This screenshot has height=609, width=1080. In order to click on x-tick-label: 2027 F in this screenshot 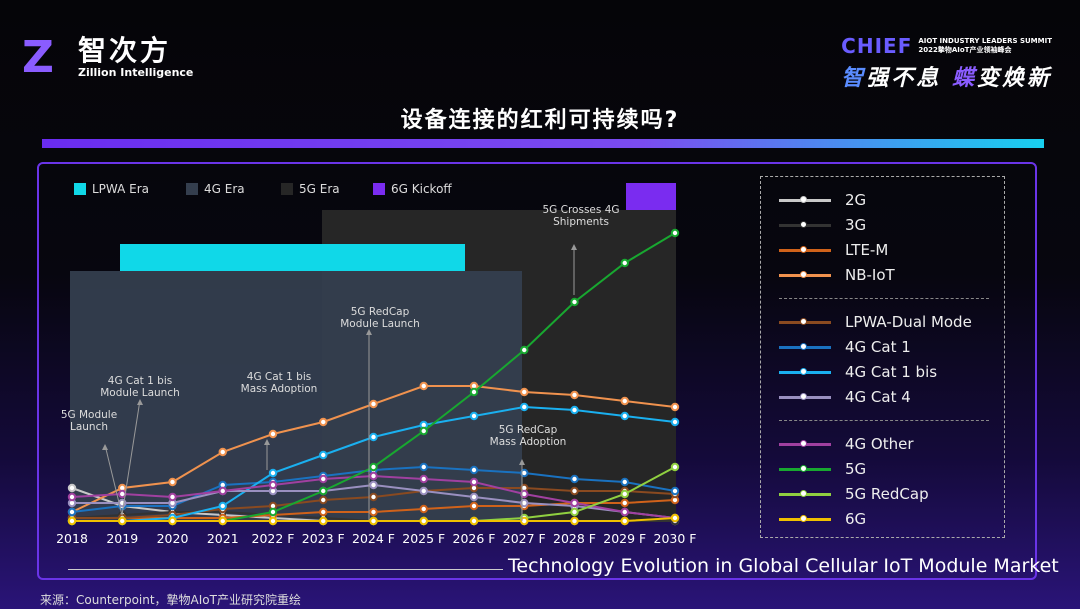, I will do `click(524, 538)`.